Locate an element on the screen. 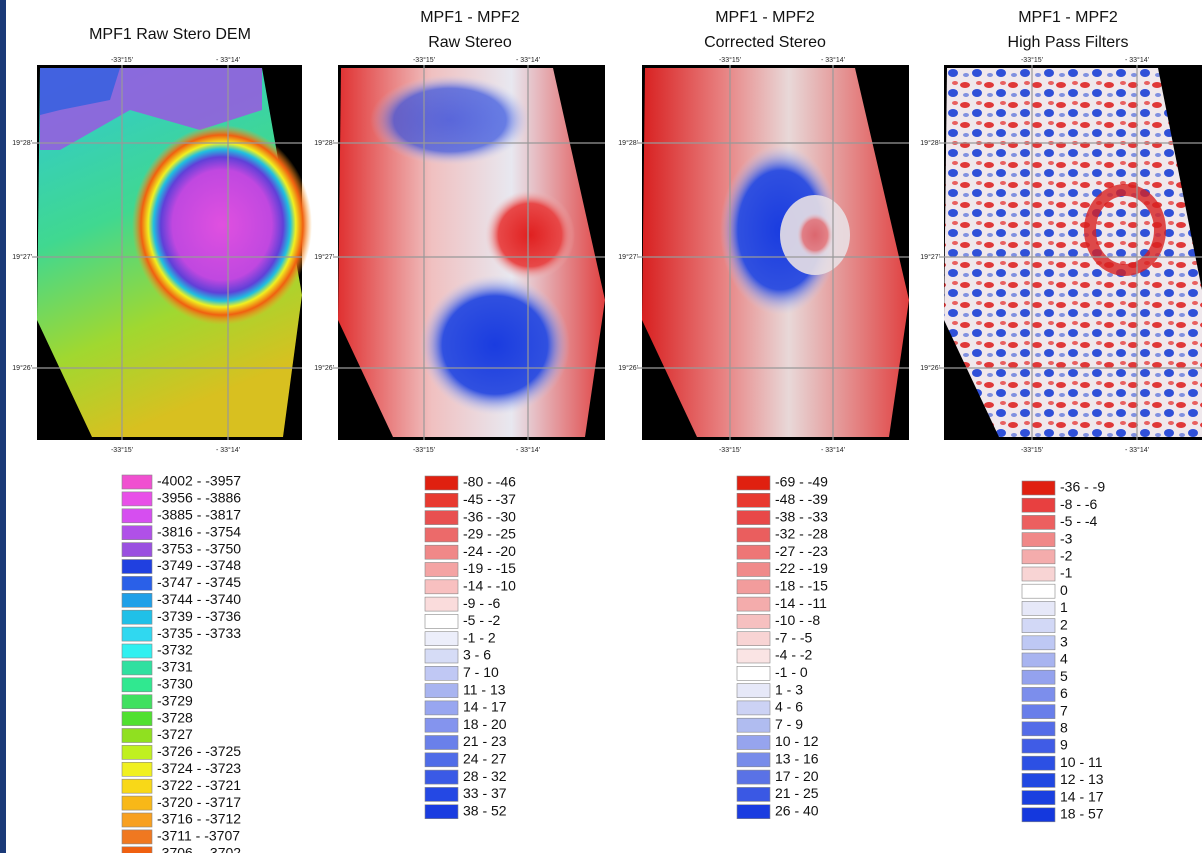  legend-label: 7 is located at coordinates (1064, 710).